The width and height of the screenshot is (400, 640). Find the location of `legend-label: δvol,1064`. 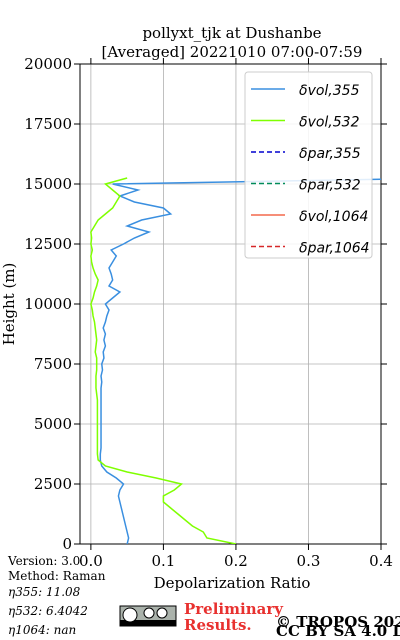

legend-label: δvol,1064 is located at coordinates (333, 217).